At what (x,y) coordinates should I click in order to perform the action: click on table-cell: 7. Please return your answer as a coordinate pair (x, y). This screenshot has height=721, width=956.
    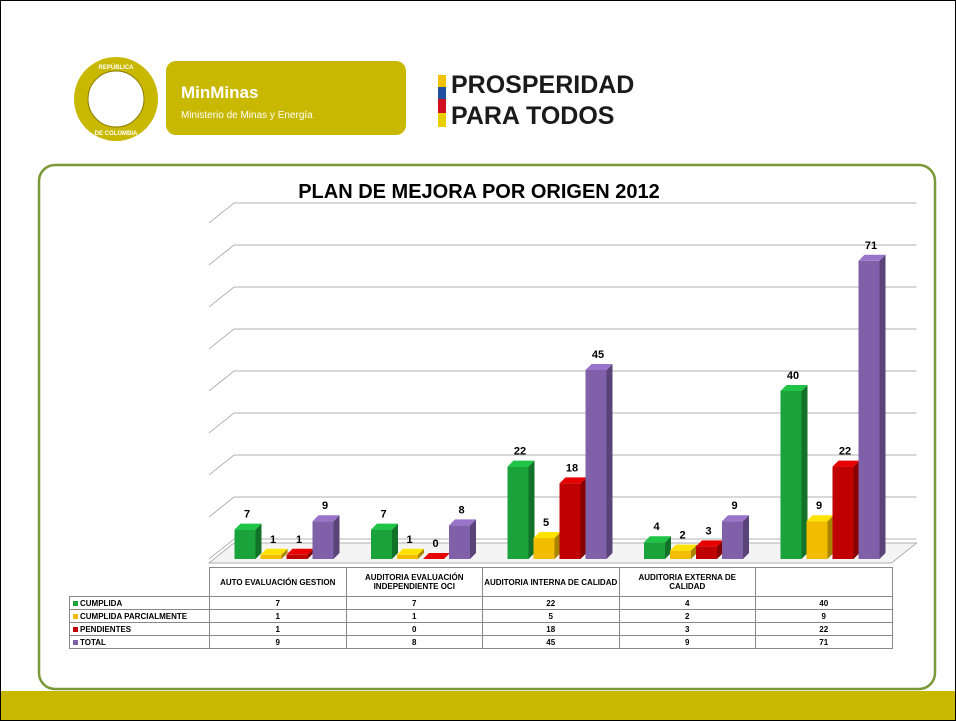
    Looking at the image, I should click on (414, 603).